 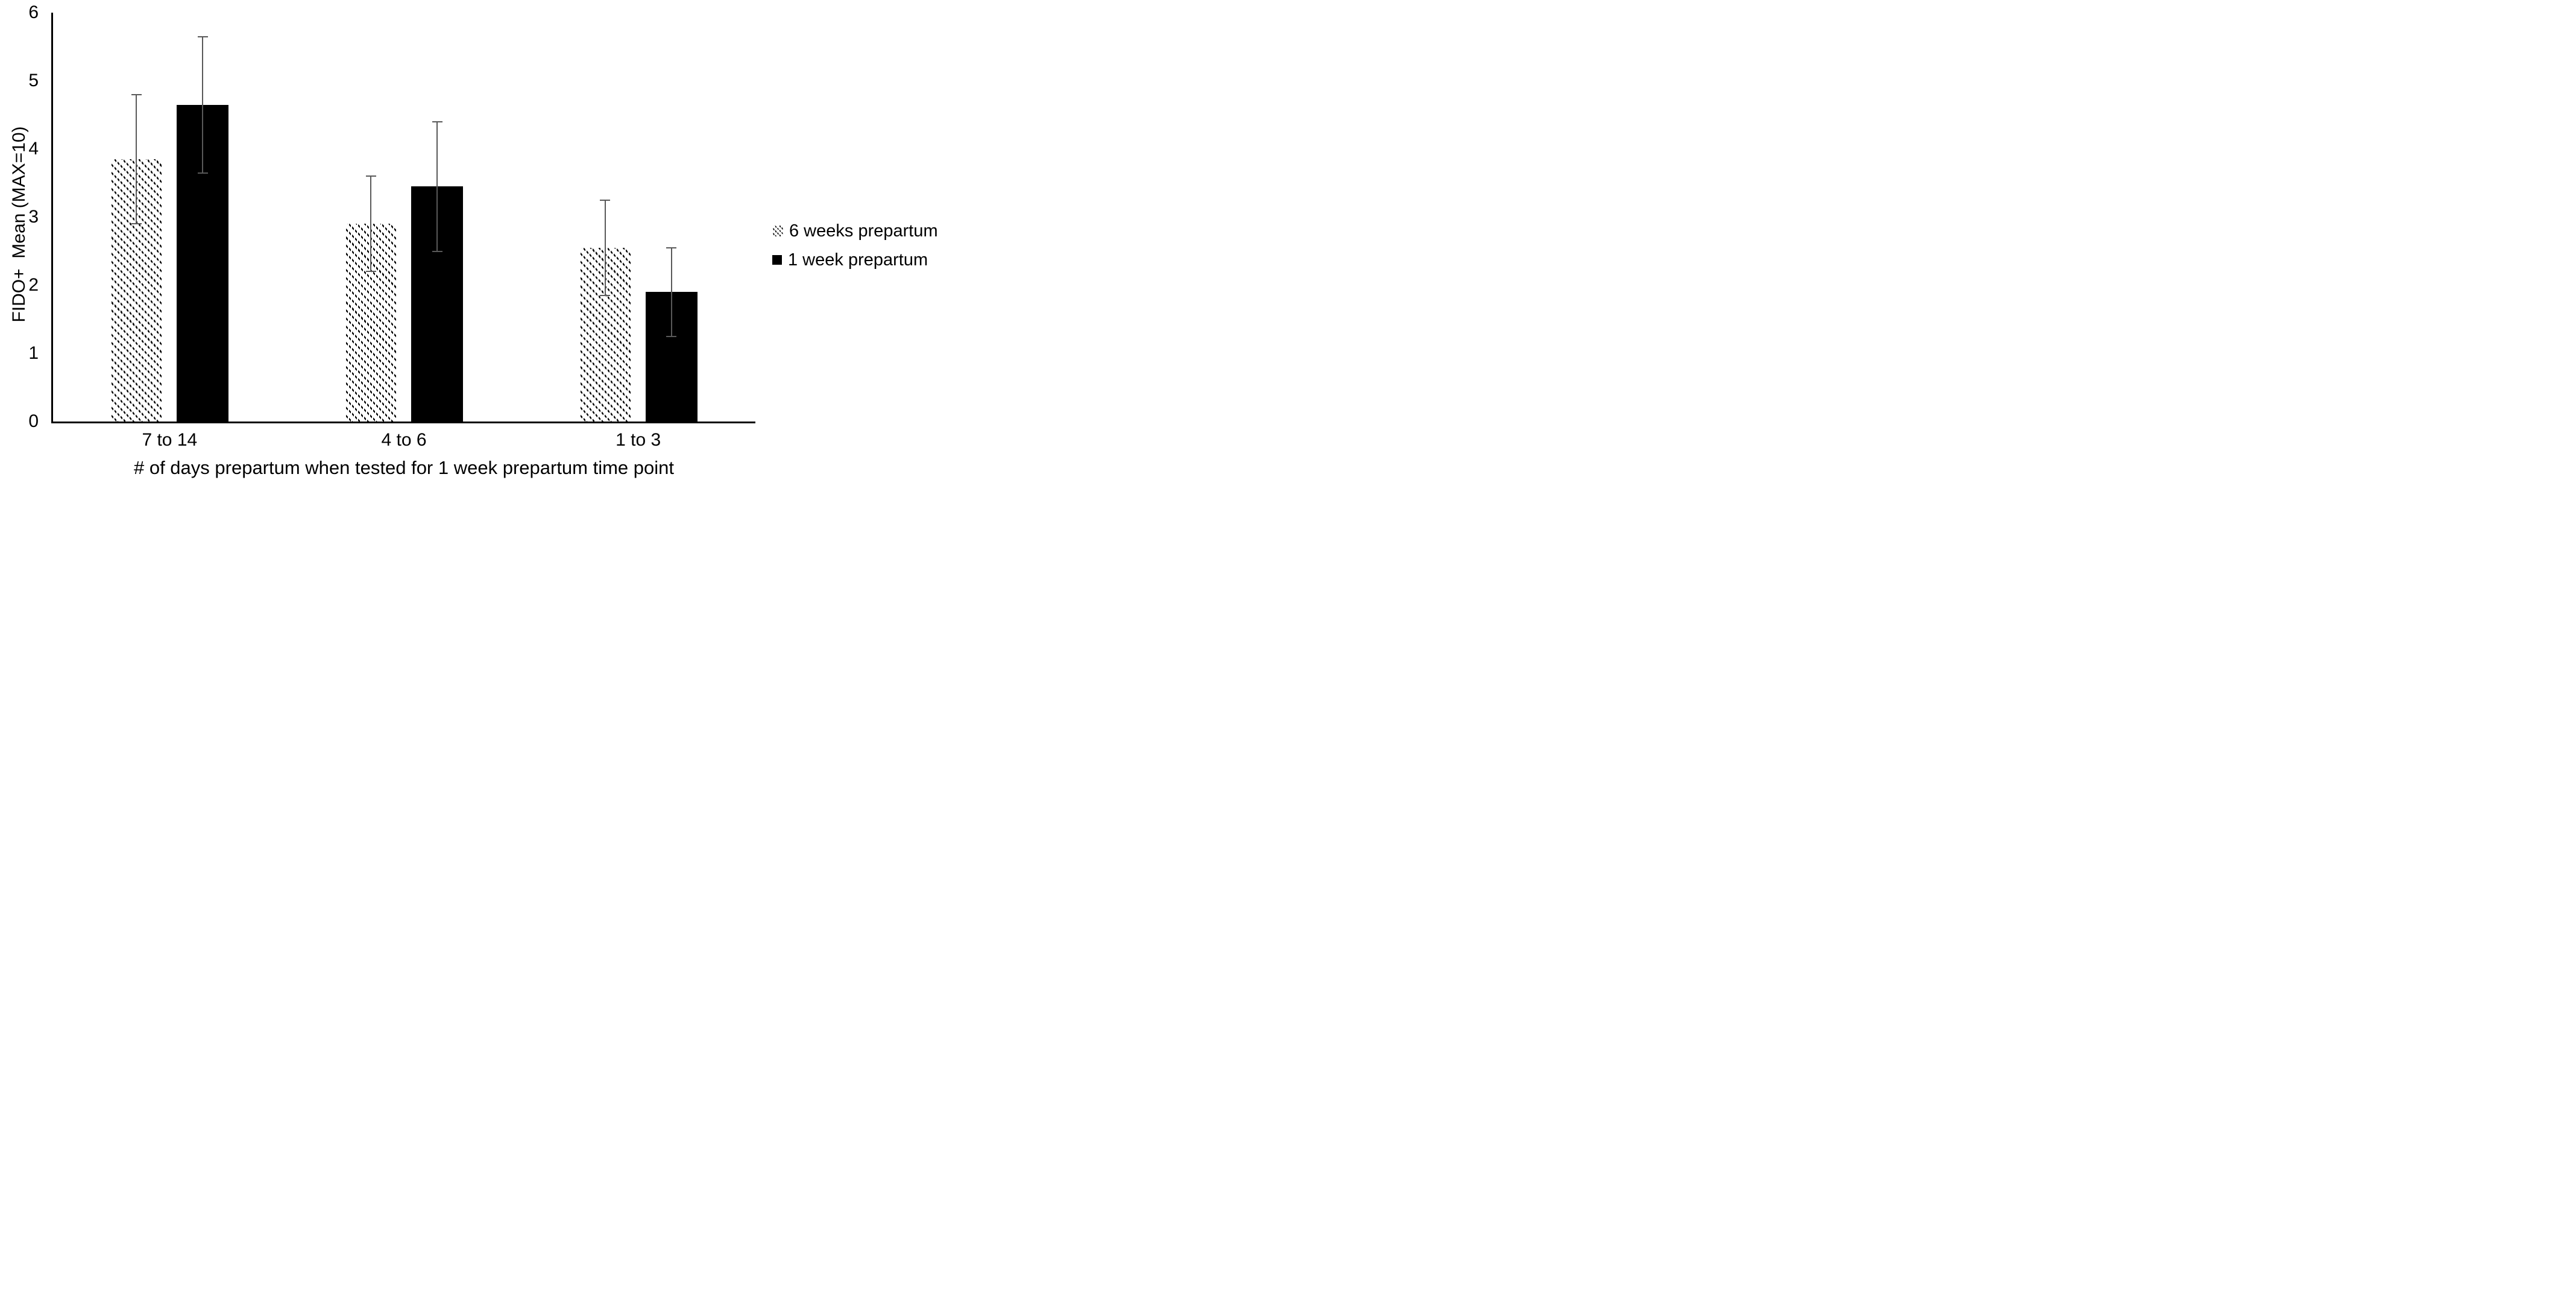 What do you see at coordinates (33, 80) in the screenshot?
I see `y-tick-label: 5` at bounding box center [33, 80].